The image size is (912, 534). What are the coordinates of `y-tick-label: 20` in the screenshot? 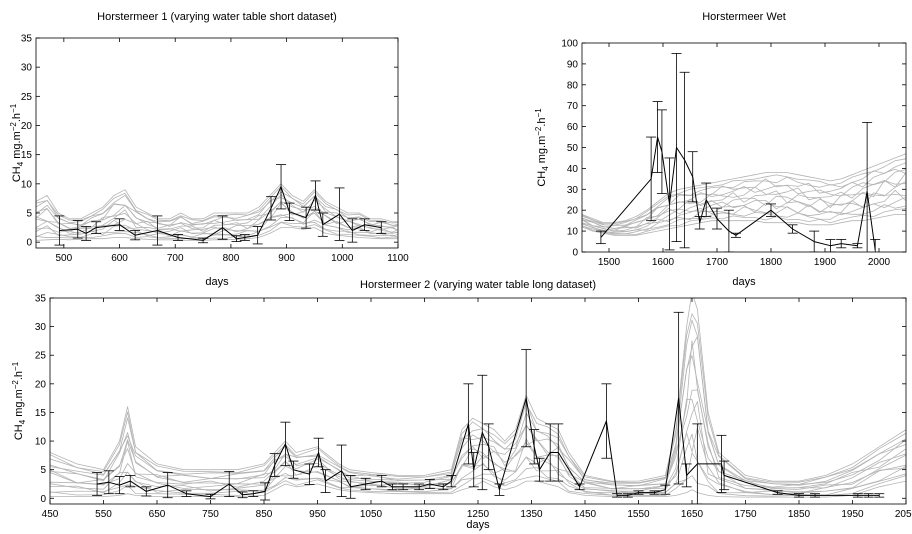 It's located at (27, 126).